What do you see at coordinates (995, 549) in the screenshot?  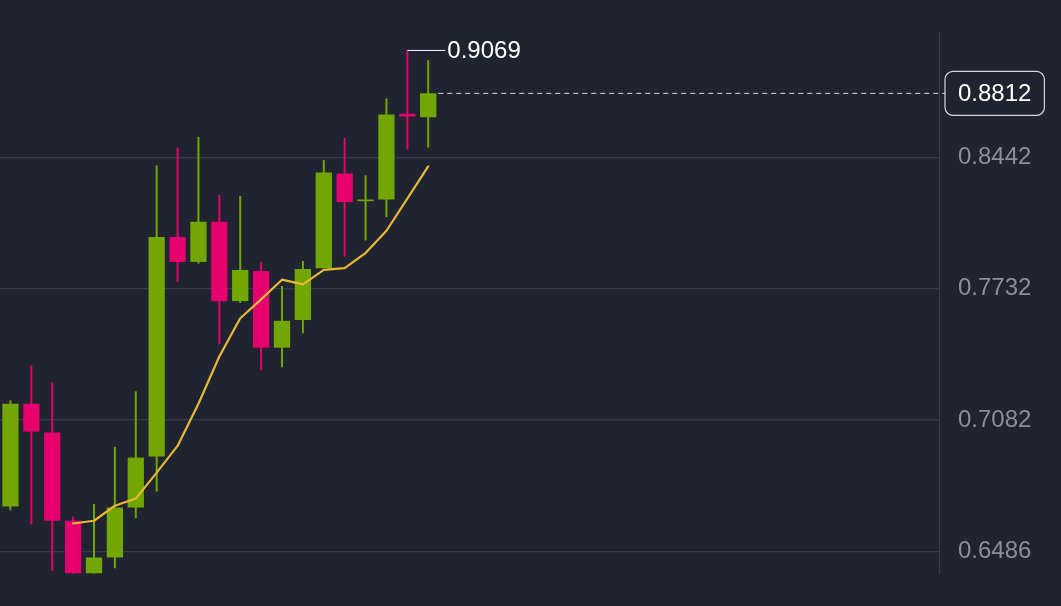 I see `y-tick-label: 0.6486` at bounding box center [995, 549].